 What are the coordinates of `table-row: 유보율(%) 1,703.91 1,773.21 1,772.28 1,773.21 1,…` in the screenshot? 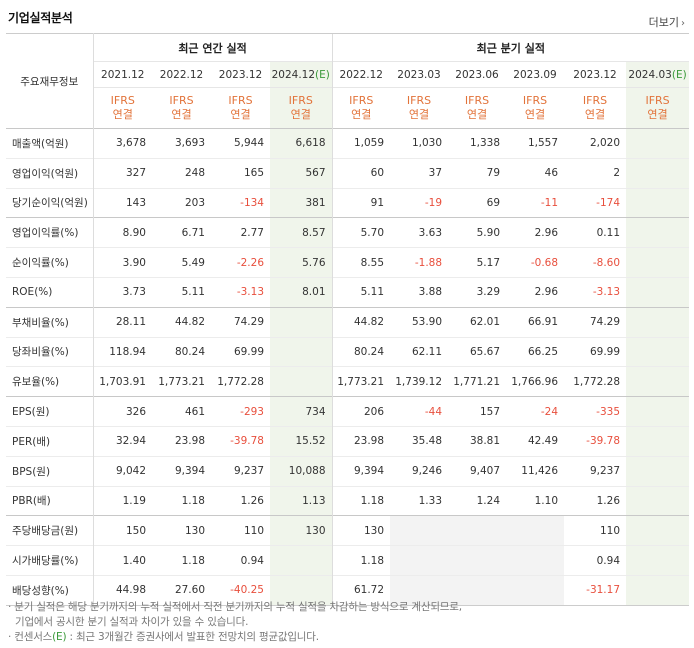 It's located at (348, 381).